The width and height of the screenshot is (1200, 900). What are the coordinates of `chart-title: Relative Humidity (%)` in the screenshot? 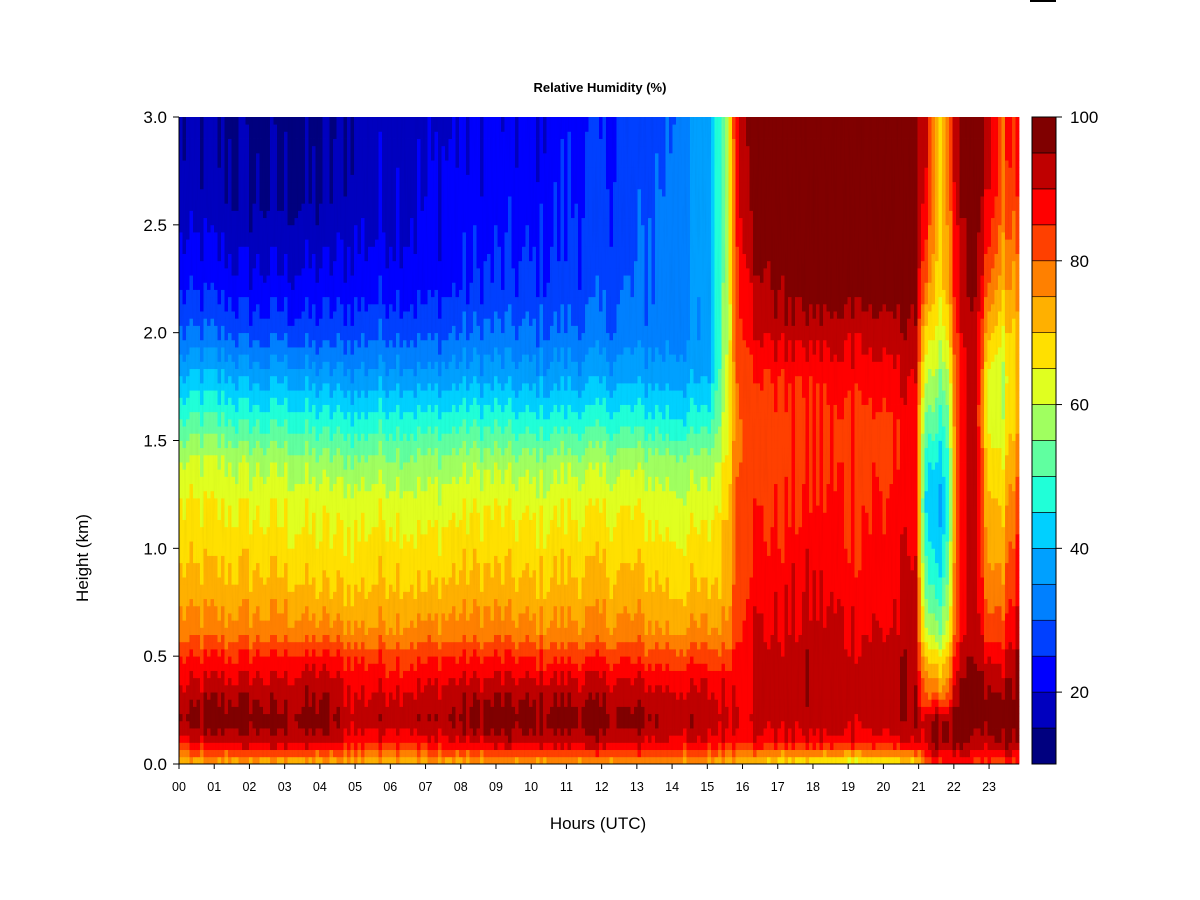 It's located at (600, 87).